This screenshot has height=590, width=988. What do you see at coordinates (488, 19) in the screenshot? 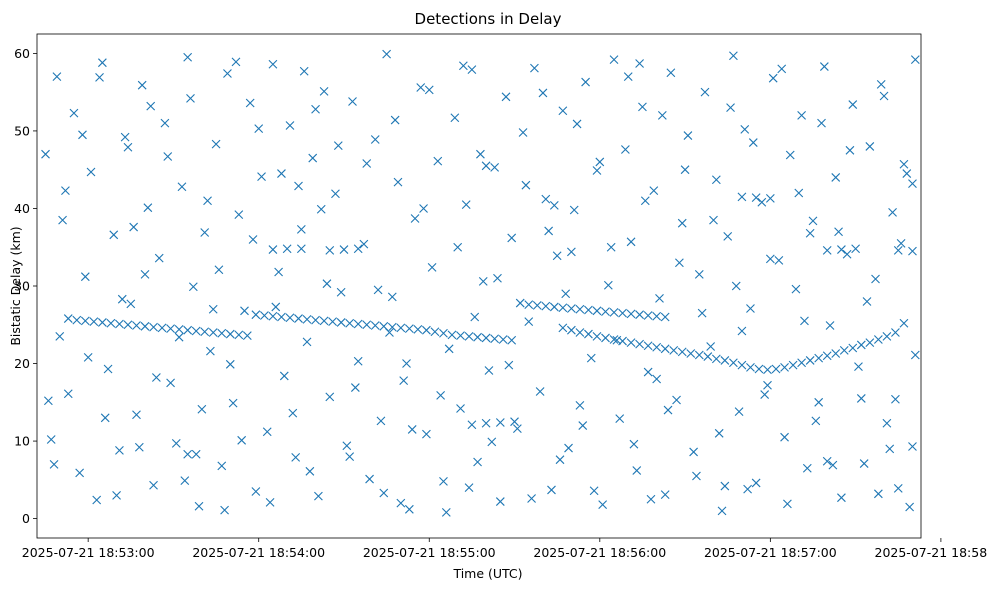
I see `chart-title: Detections in Delay` at bounding box center [488, 19].